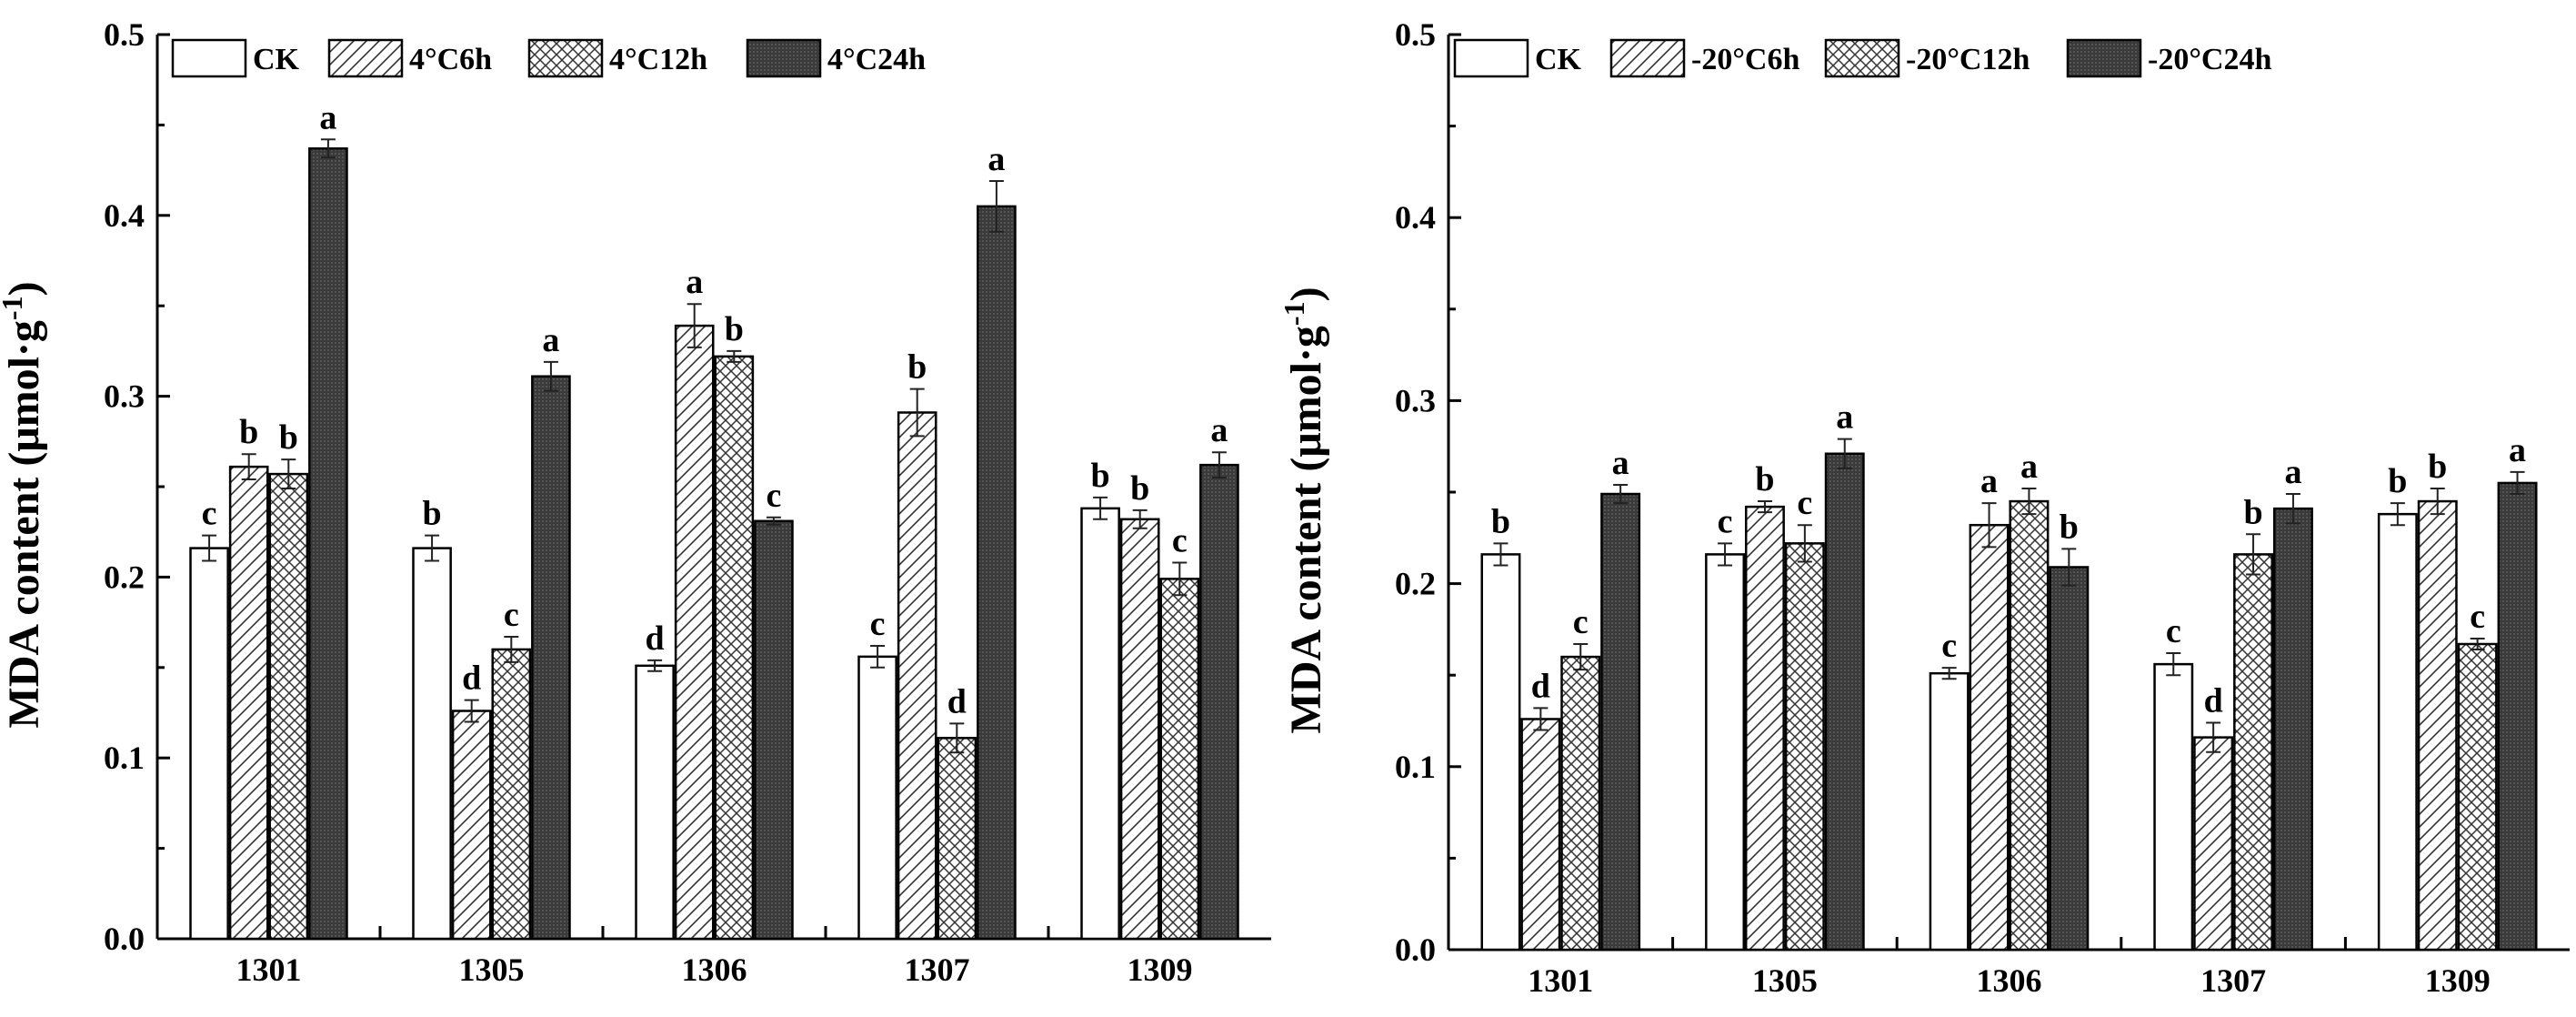 This screenshot has width=2576, height=1017. Describe the element at coordinates (2458, 981) in the screenshot. I see `x-category-label: 1309` at that location.